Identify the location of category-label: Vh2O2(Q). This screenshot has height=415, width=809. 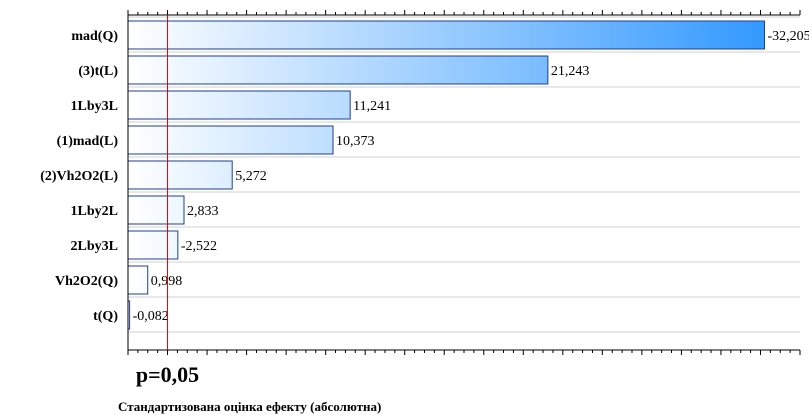
(86, 281).